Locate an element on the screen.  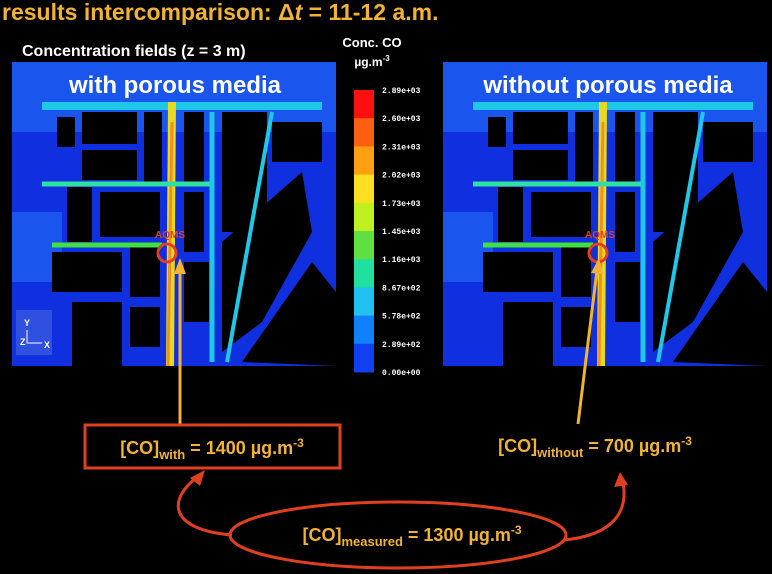
colorbar-label: 2.60e+03 is located at coordinates (401, 119).